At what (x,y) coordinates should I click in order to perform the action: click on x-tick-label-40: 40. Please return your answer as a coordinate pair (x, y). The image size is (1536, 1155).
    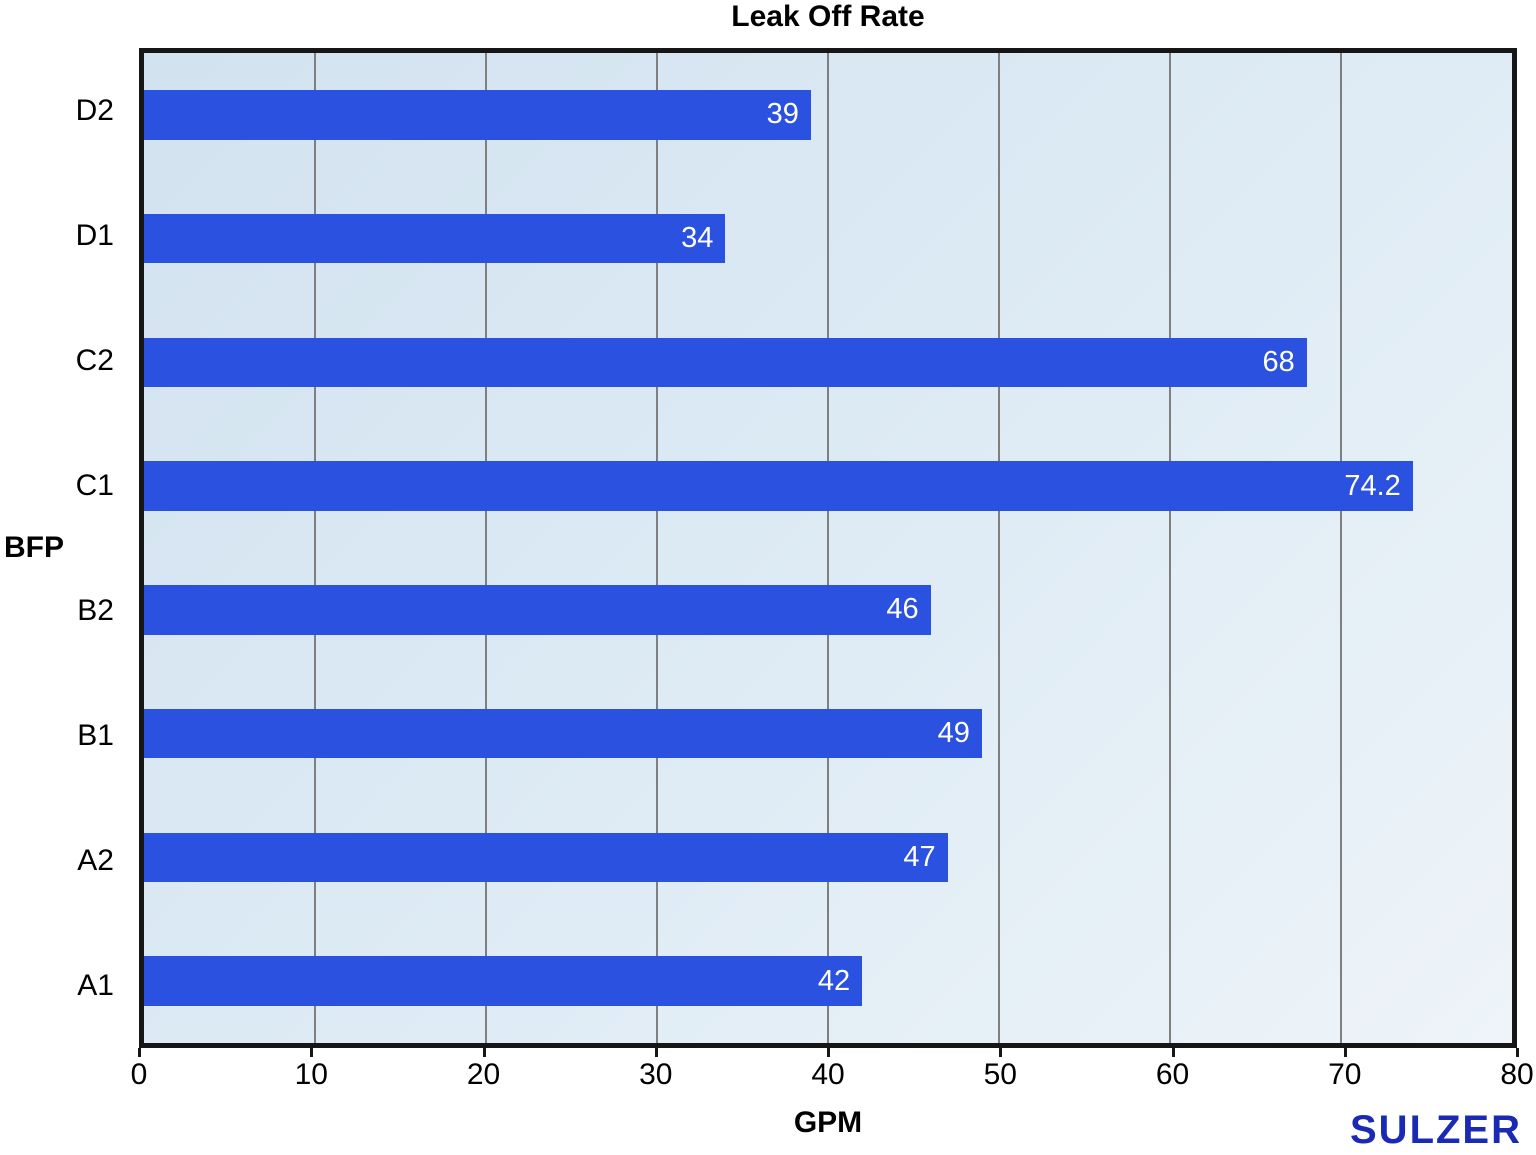
    Looking at the image, I should click on (828, 1074).